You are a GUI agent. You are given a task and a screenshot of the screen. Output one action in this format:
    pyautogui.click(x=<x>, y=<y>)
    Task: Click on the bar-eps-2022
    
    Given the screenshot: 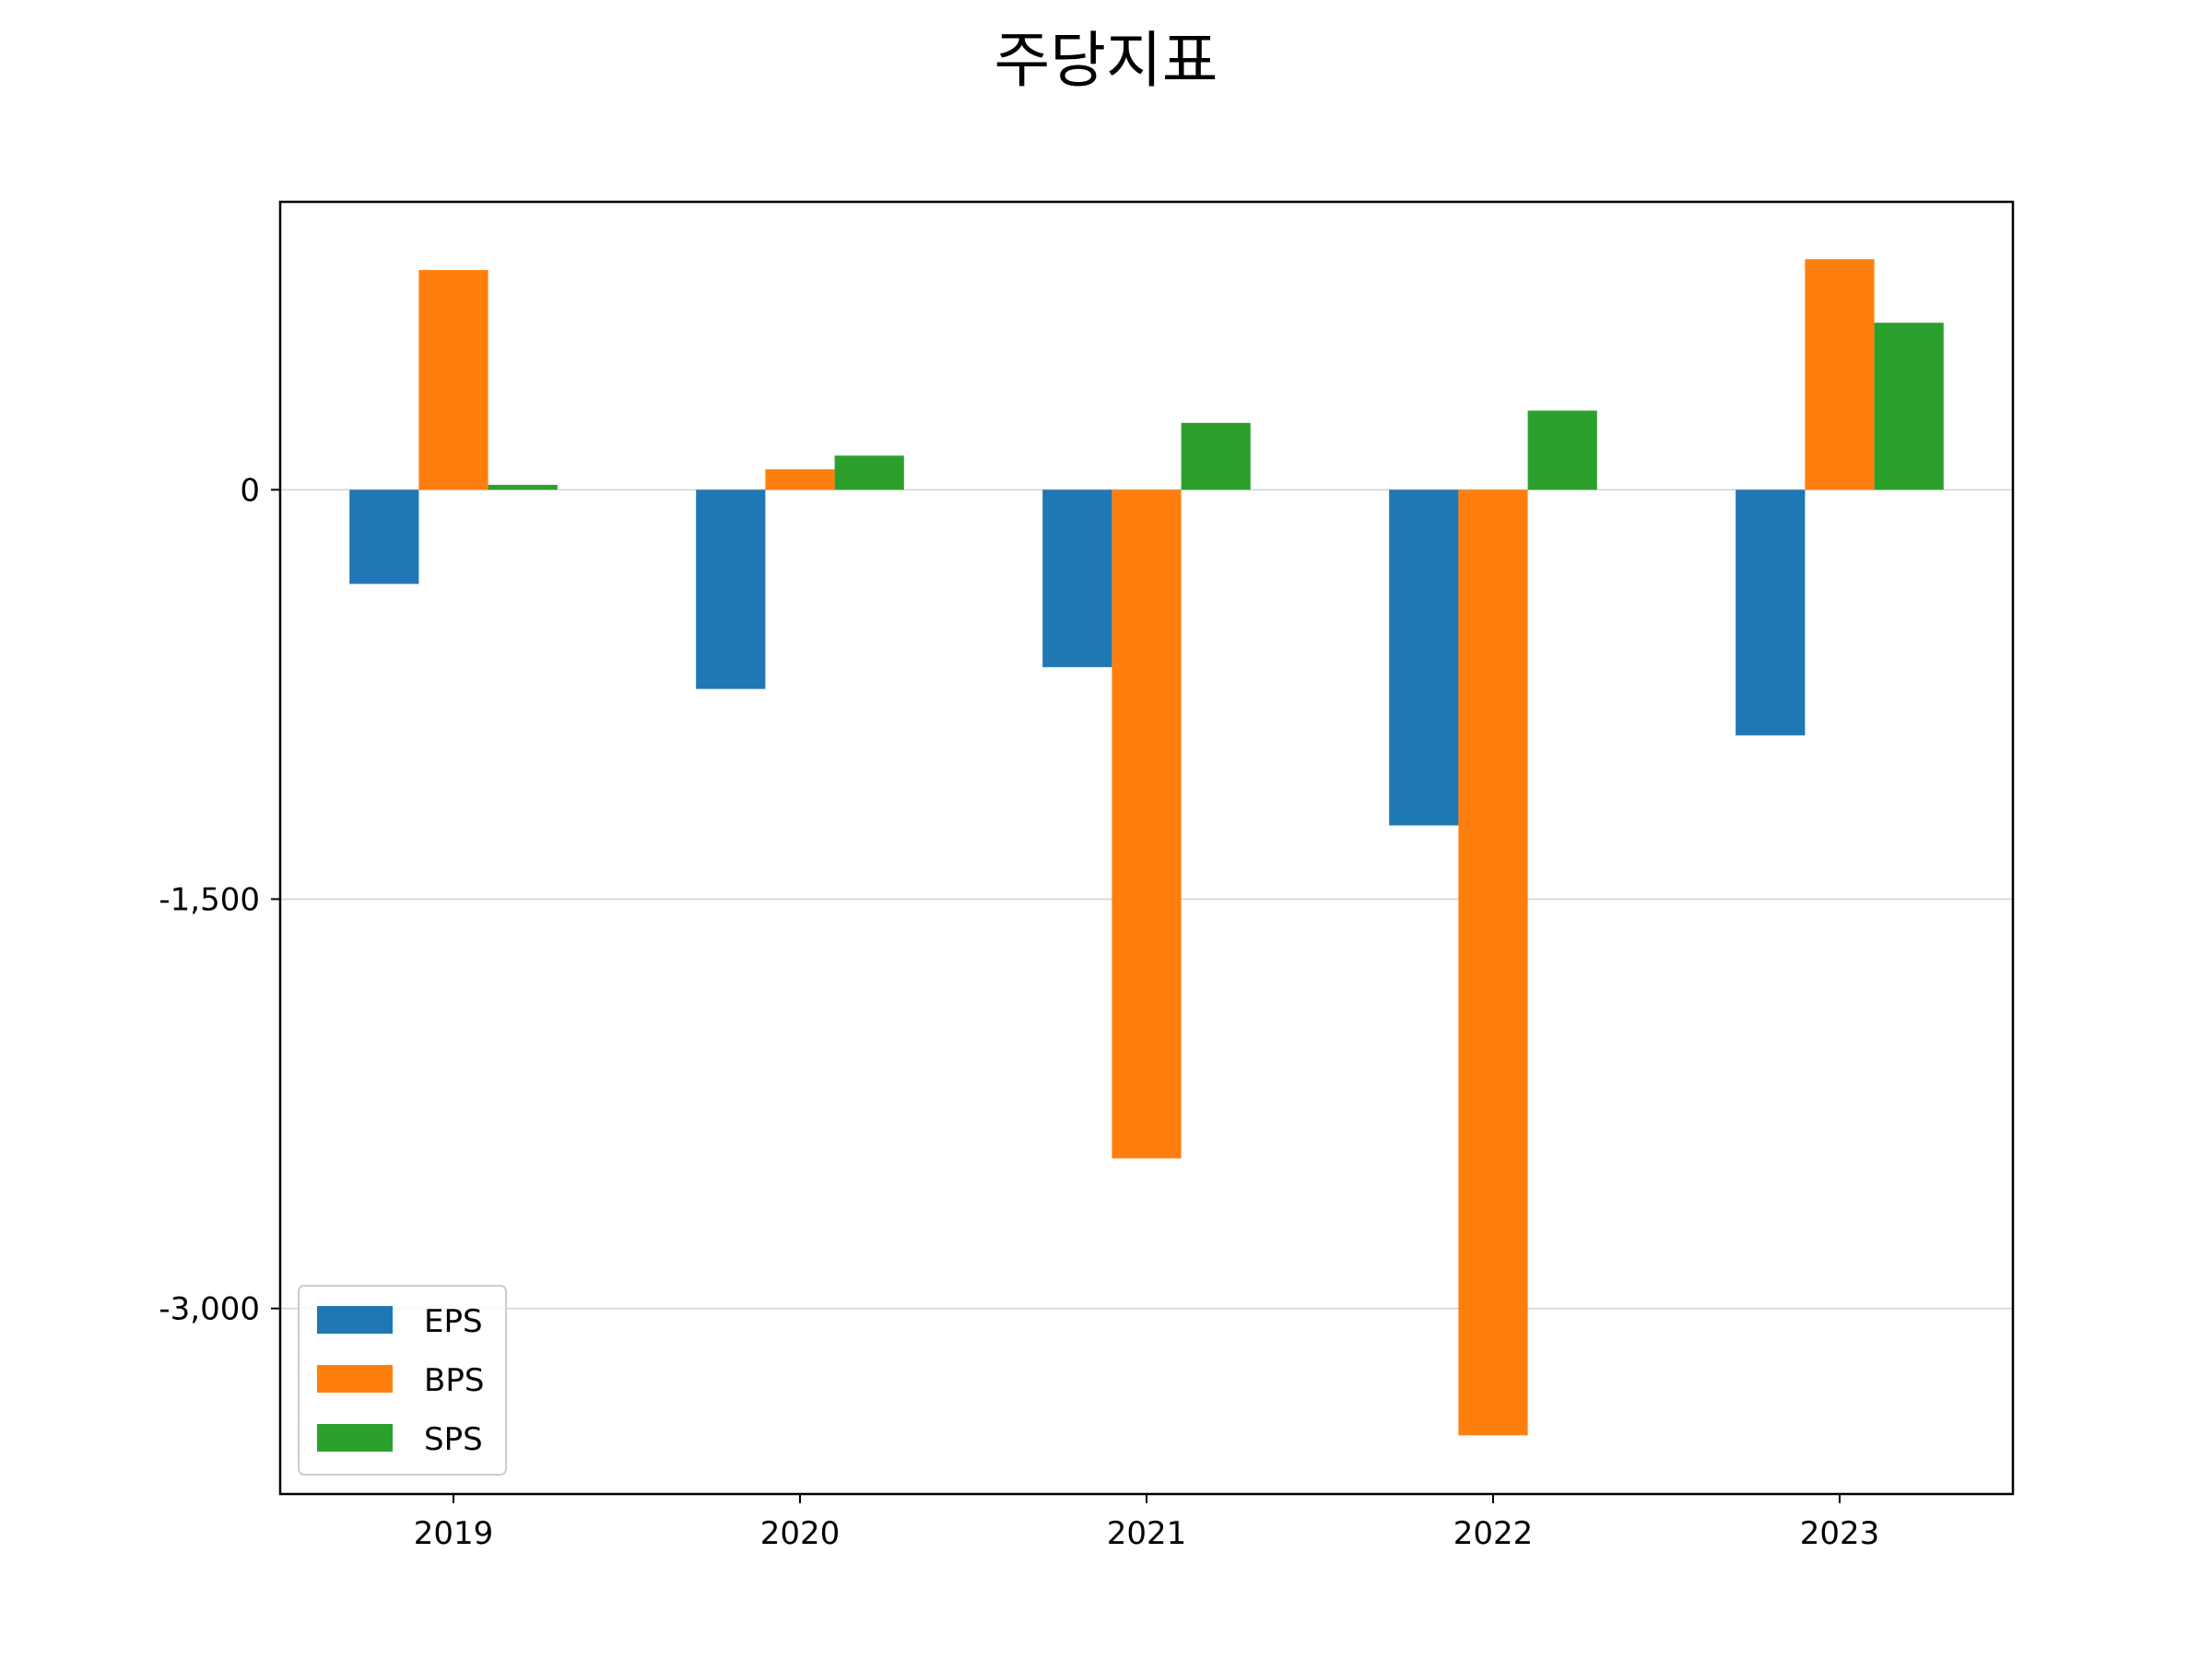 What is the action you would take?
    pyautogui.click(x=1424, y=657)
    